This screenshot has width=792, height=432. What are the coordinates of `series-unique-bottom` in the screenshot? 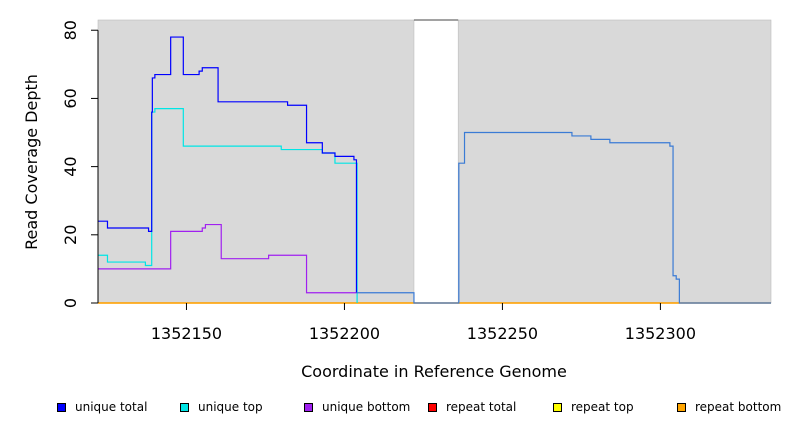 It's located at (228, 258).